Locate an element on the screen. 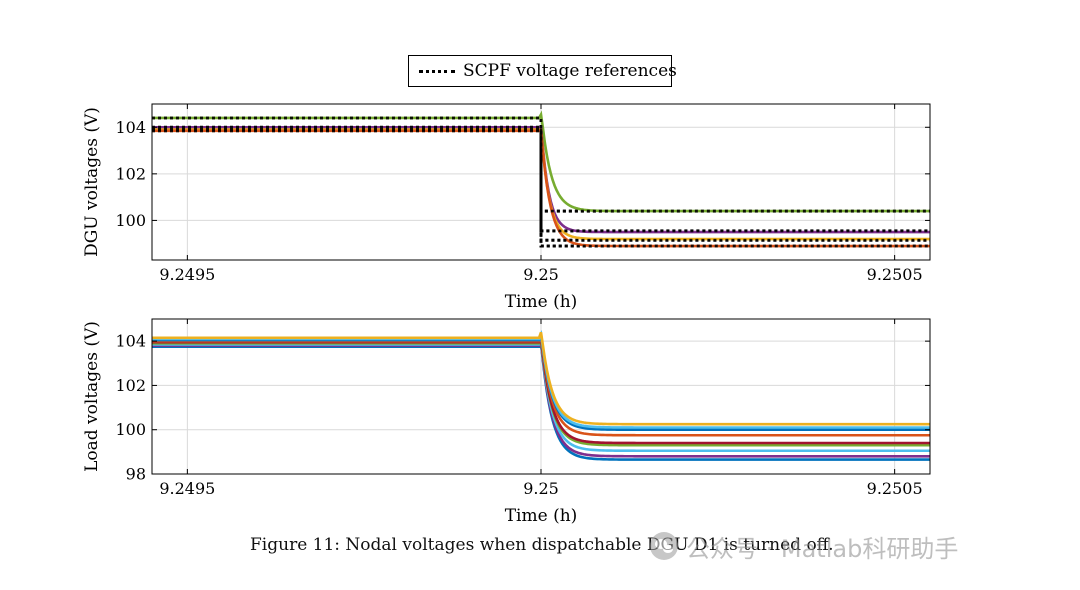 This screenshot has width=1080, height=590. legend-dotted-line-swatch is located at coordinates (437, 71).